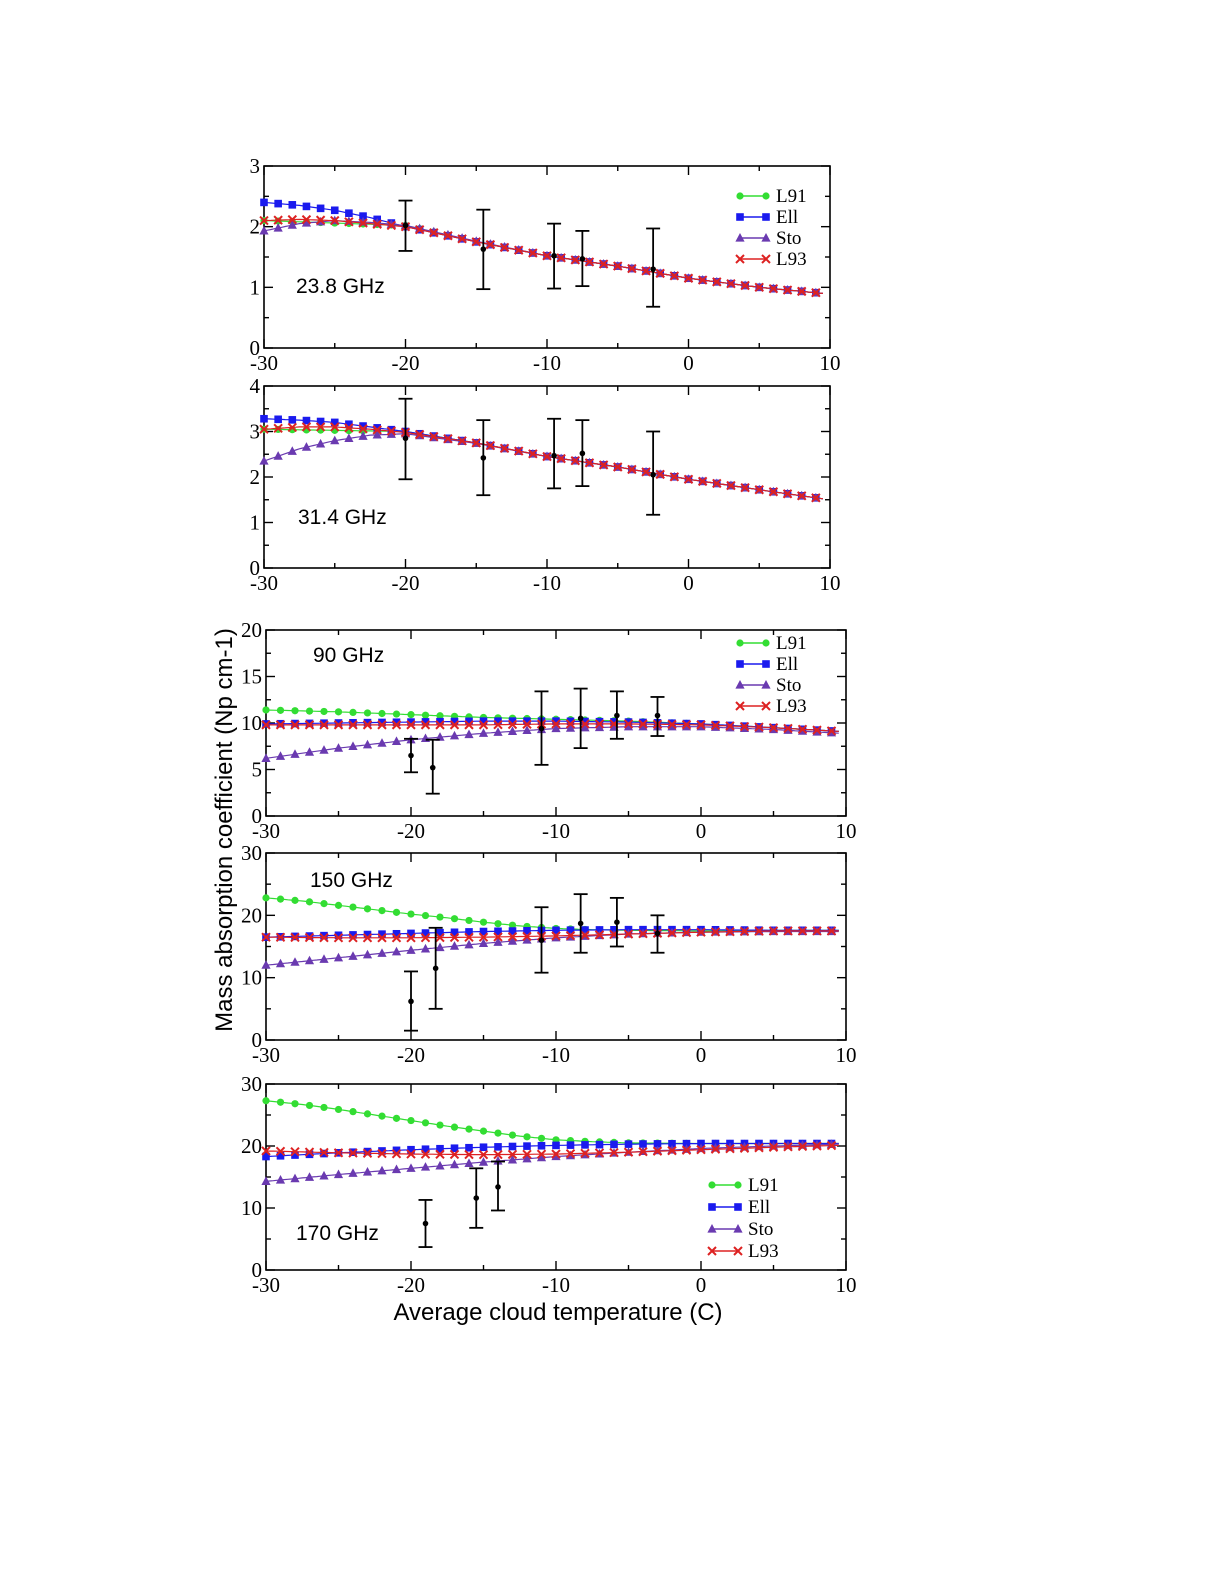 Image resolution: width=1224 pixels, height=1584 pixels. What do you see at coordinates (788, 238) in the screenshot?
I see `legend-label: Sto` at bounding box center [788, 238].